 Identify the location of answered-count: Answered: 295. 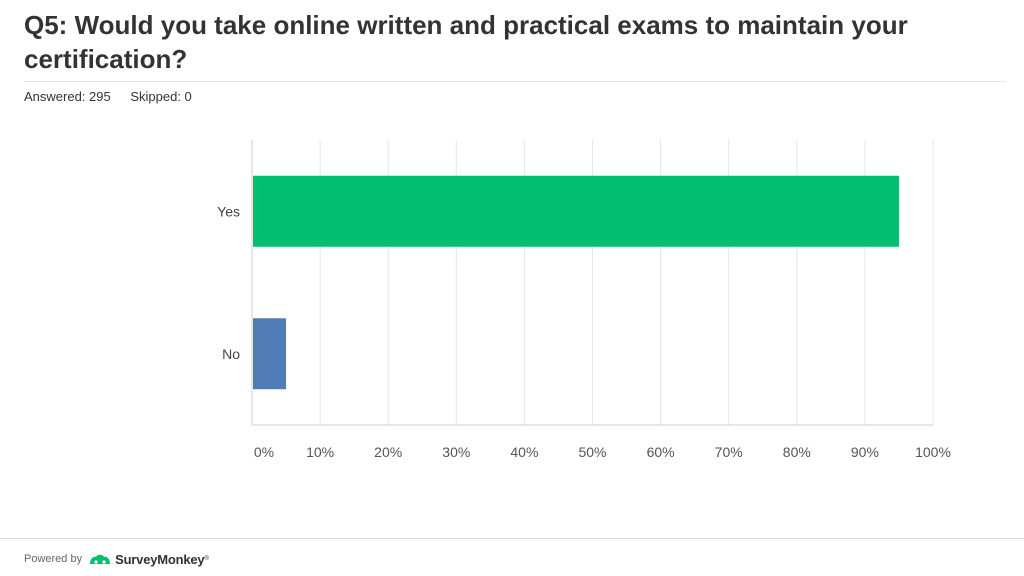
(67, 96).